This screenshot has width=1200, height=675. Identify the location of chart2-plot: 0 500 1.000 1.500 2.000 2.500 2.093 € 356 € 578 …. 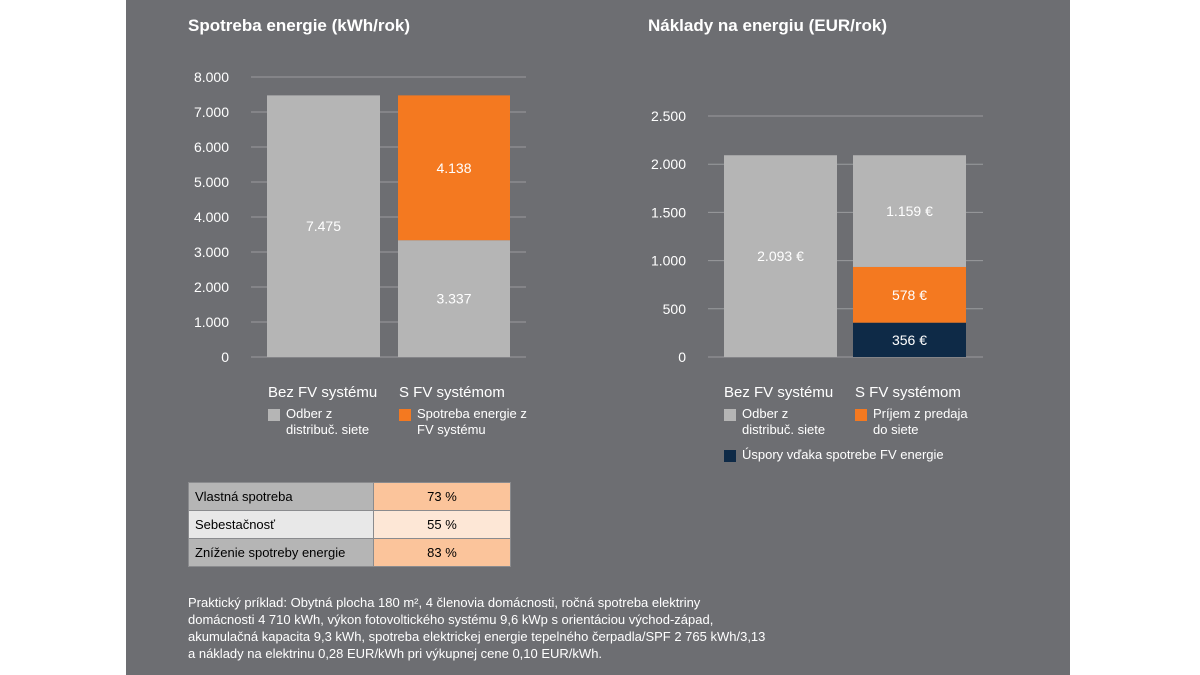
(817, 236).